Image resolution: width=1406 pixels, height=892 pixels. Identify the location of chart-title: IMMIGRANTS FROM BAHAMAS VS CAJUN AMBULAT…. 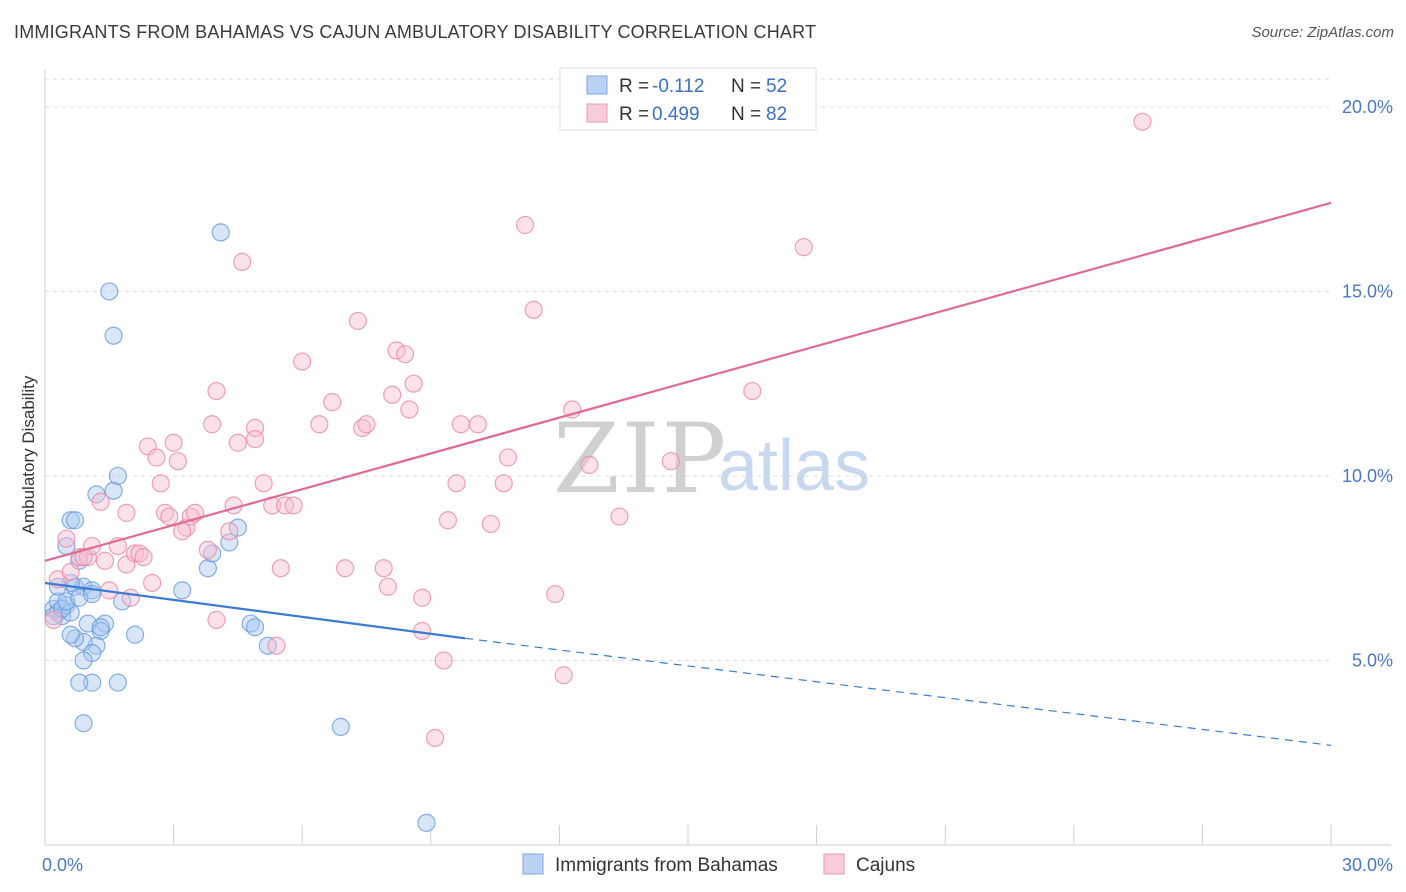
(415, 32).